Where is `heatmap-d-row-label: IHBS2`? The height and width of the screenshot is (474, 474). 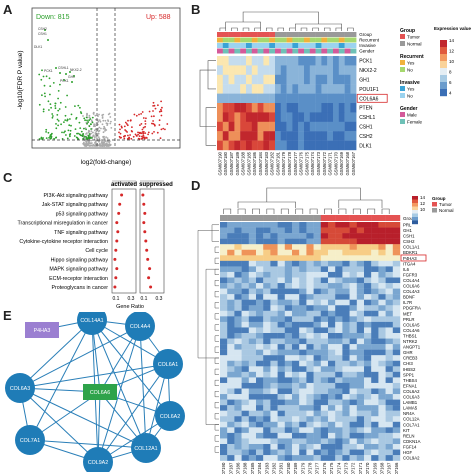
heatmap-d-row-label: IHBS2 is located at coordinates (409, 369).